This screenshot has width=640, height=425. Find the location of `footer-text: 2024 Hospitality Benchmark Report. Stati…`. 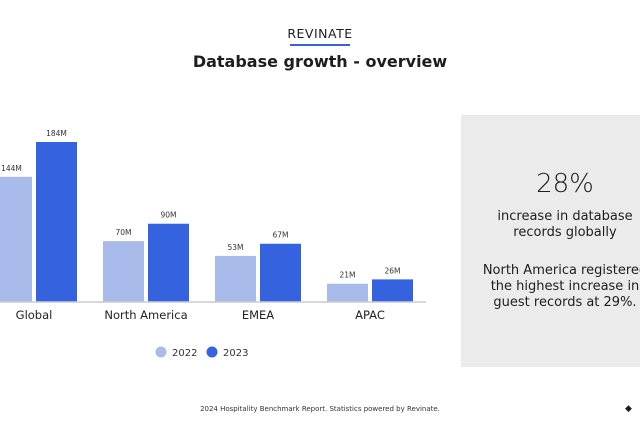

footer-text: 2024 Hospitality Benchmark Report. Stati… is located at coordinates (320, 409).